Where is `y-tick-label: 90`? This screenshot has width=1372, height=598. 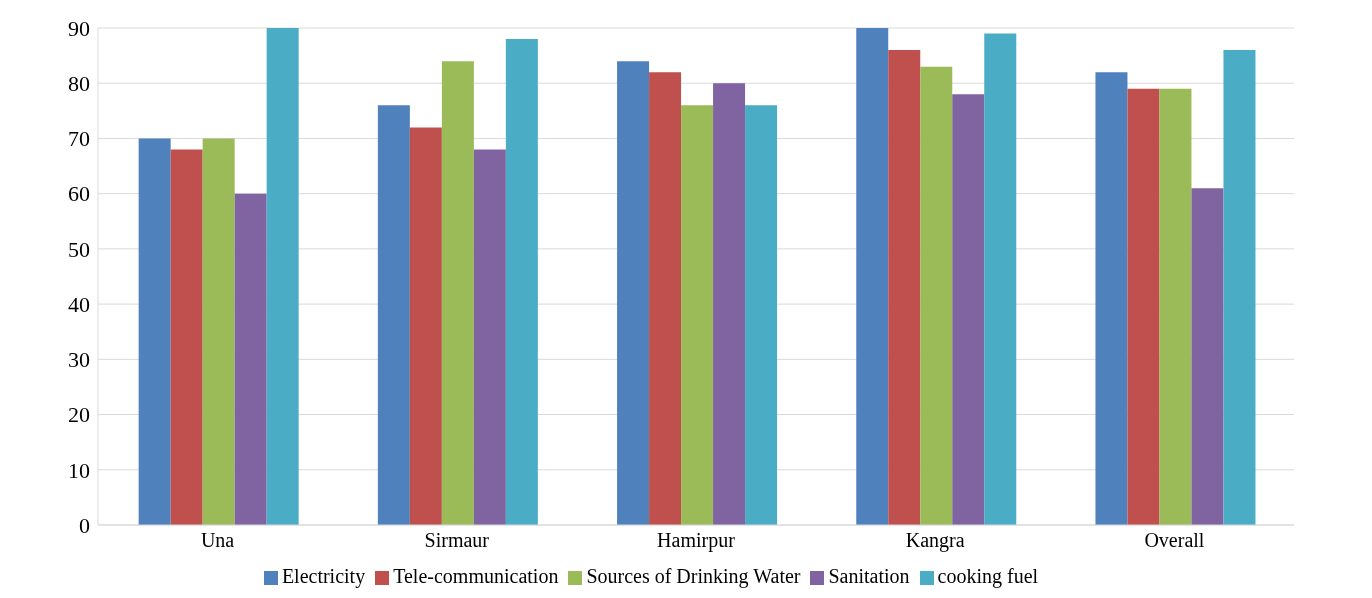
y-tick-label: 90 is located at coordinates (79, 28).